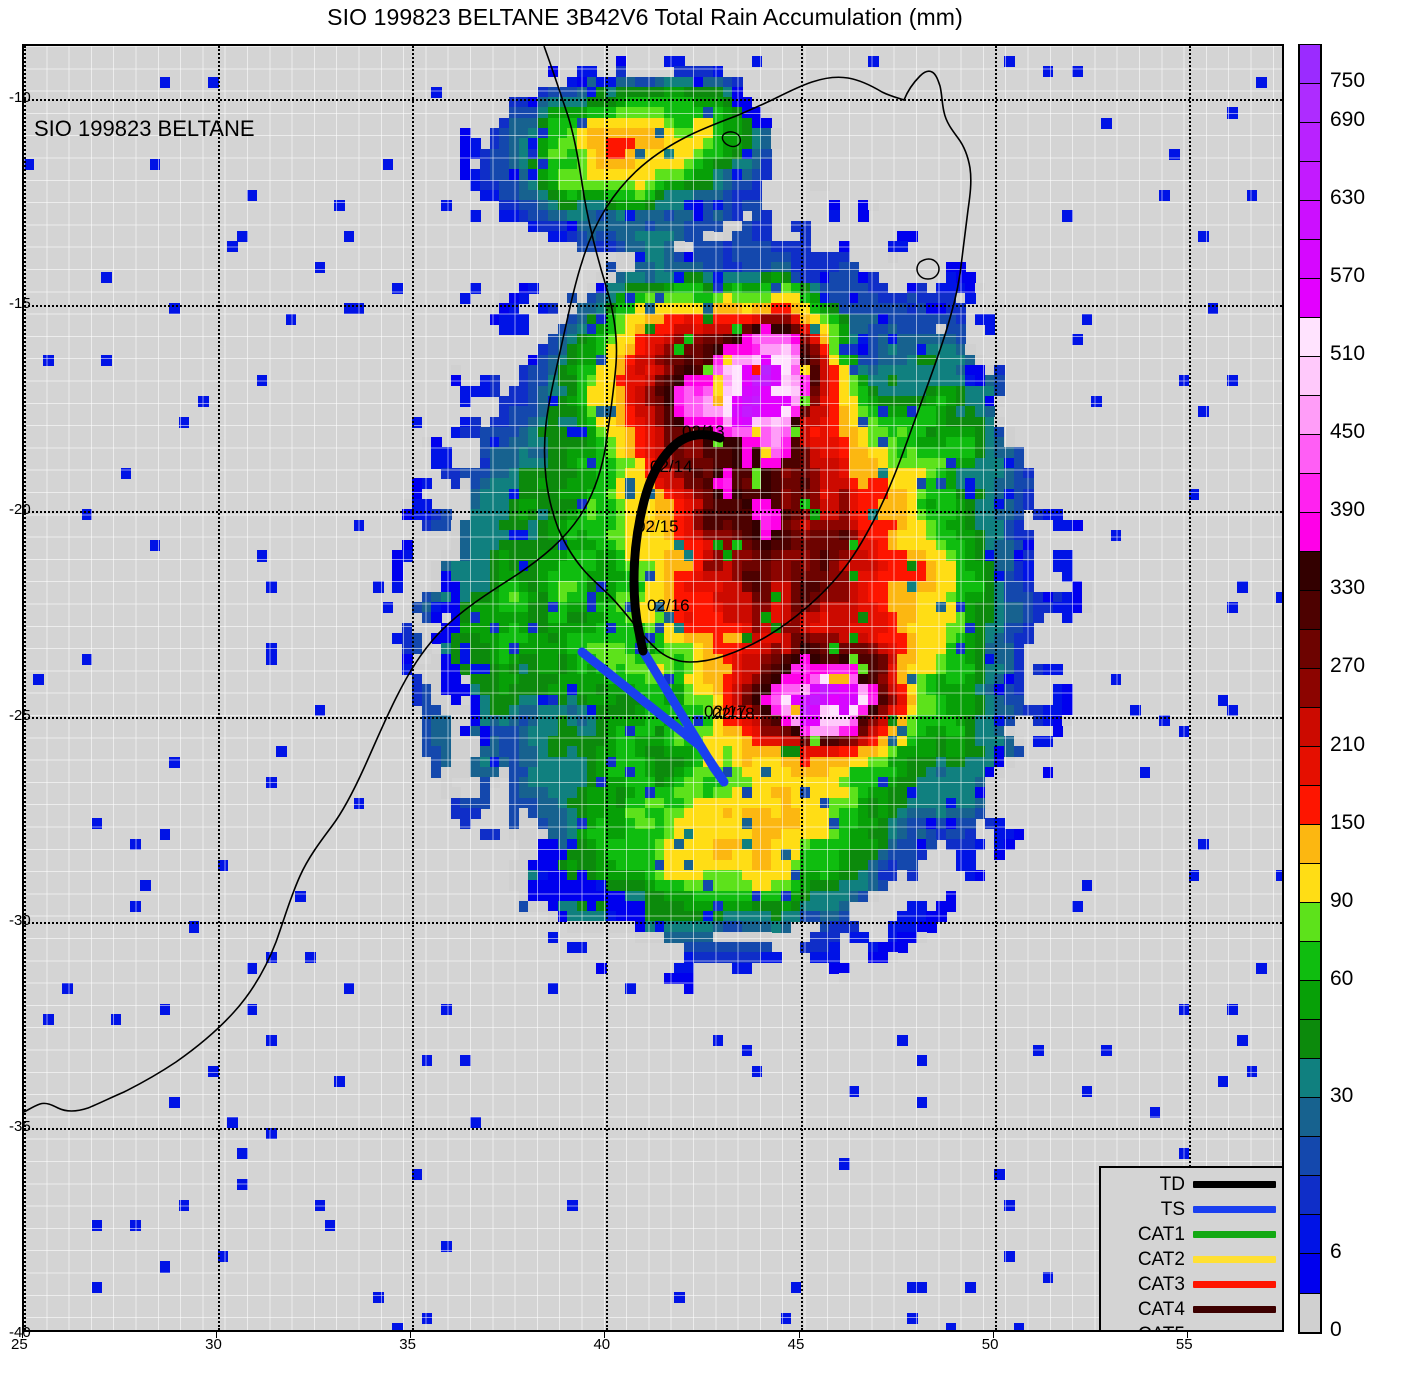 The image size is (1425, 1385). I want to click on legend-item-label: TD, so click(1172, 1184).